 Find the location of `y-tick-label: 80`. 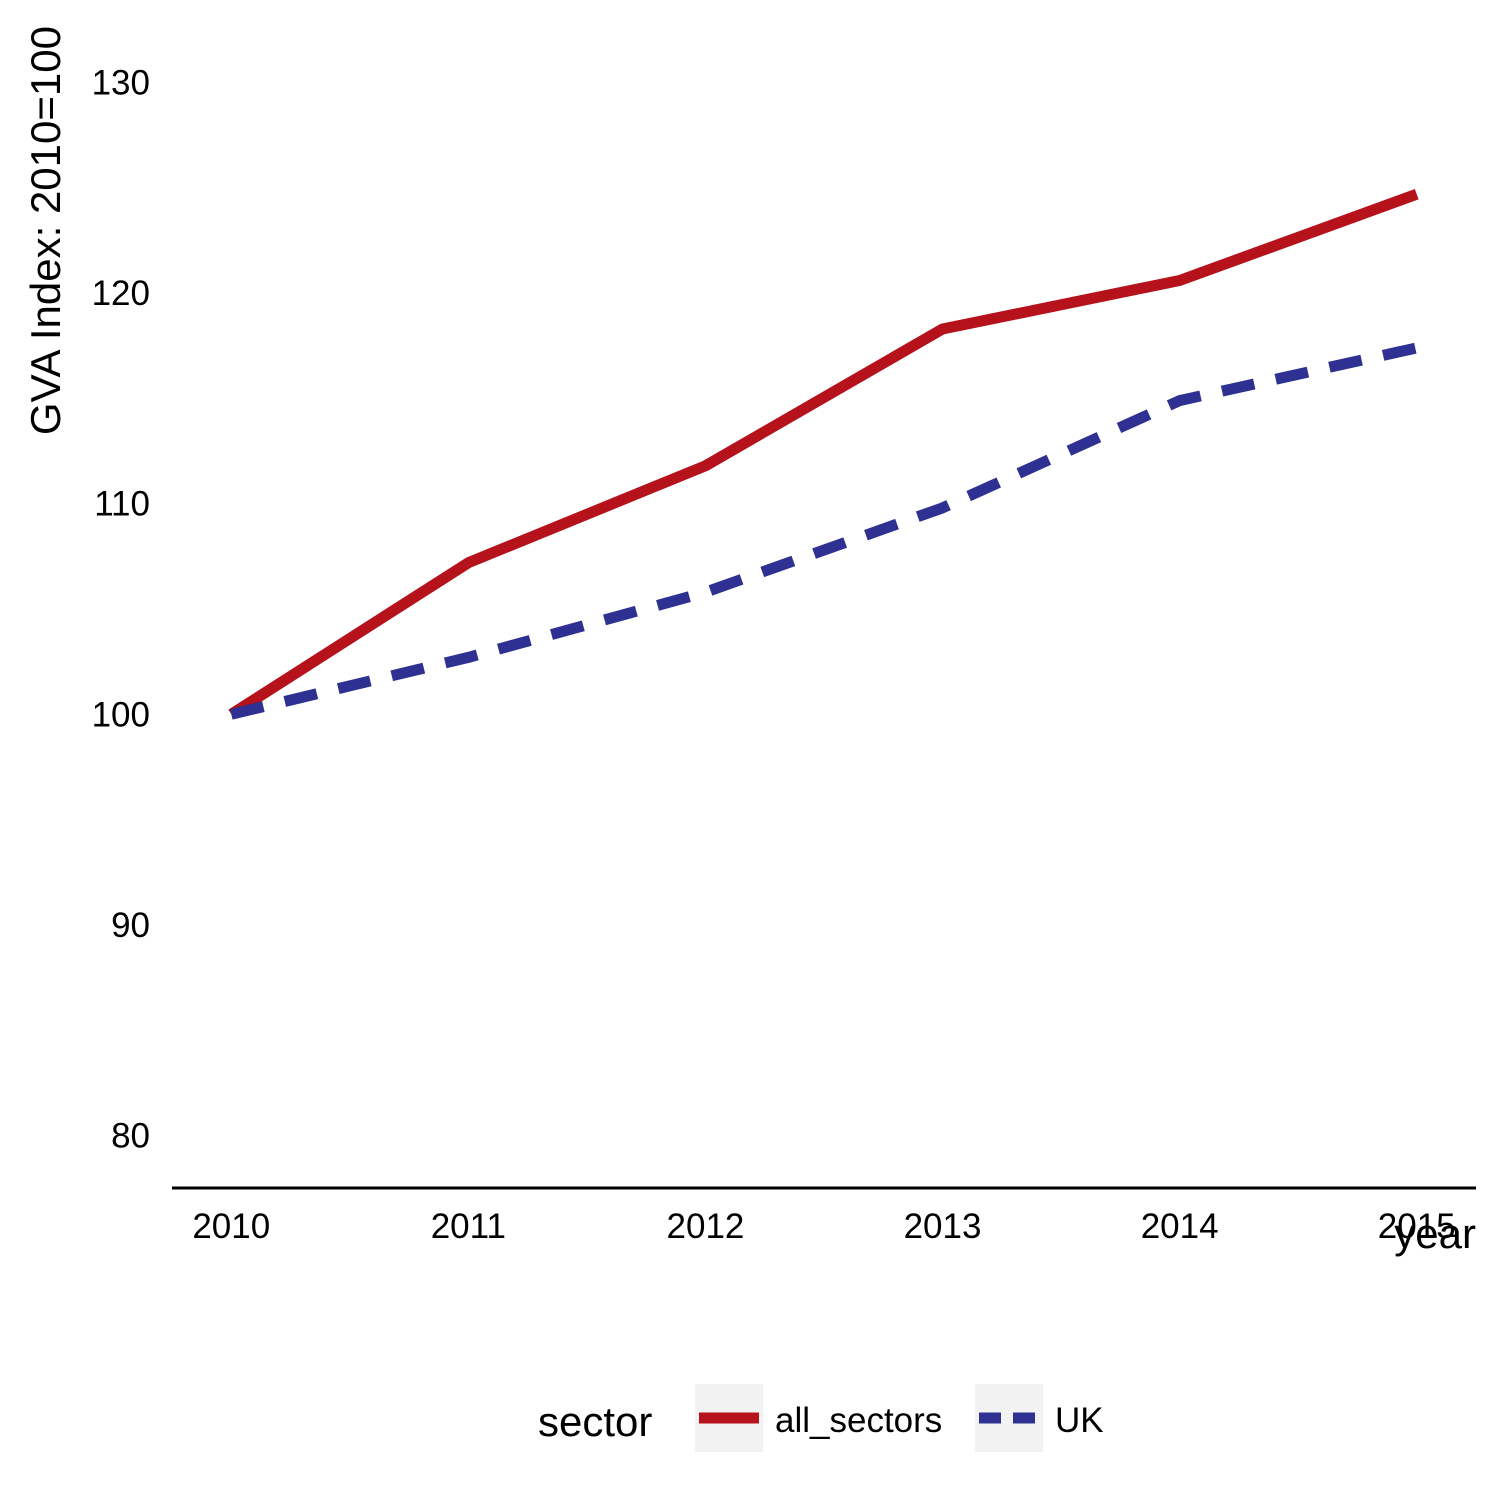

y-tick-label: 80 is located at coordinates (130, 1135).